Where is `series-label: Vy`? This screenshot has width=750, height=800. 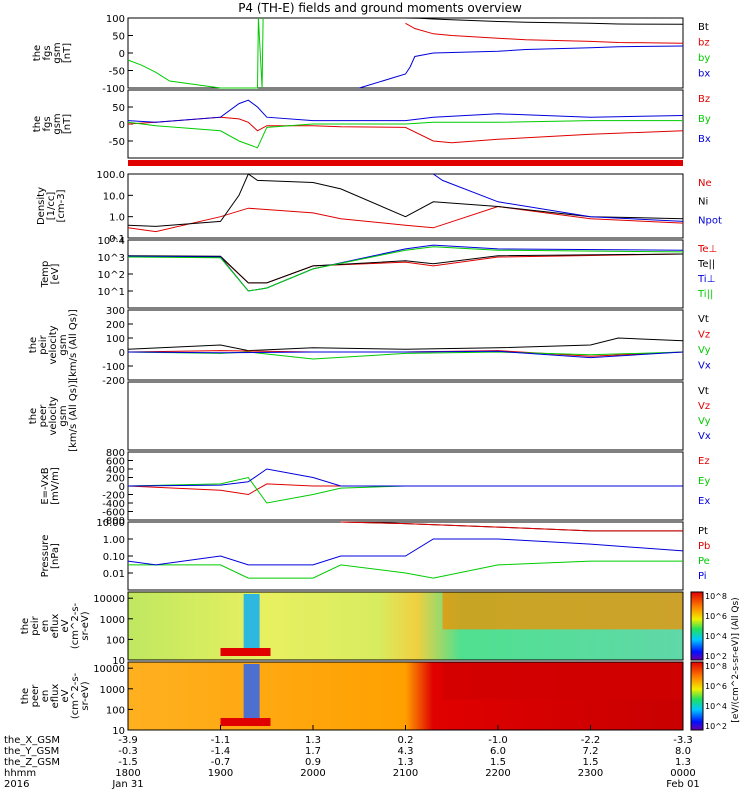
series-label: Vy is located at coordinates (704, 350).